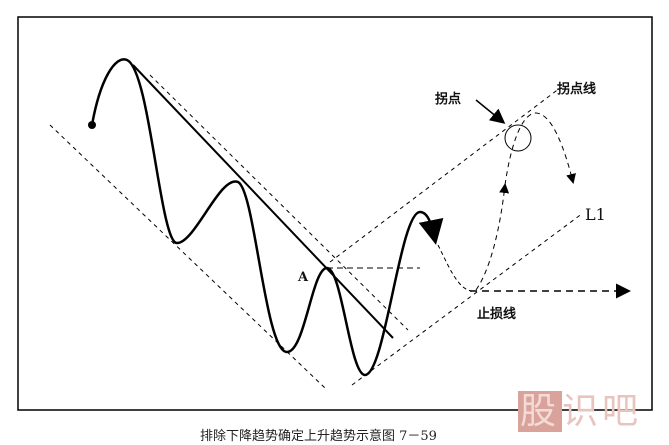 This screenshot has width=669, height=445. I want to click on projected-dip, so click(455, 268).